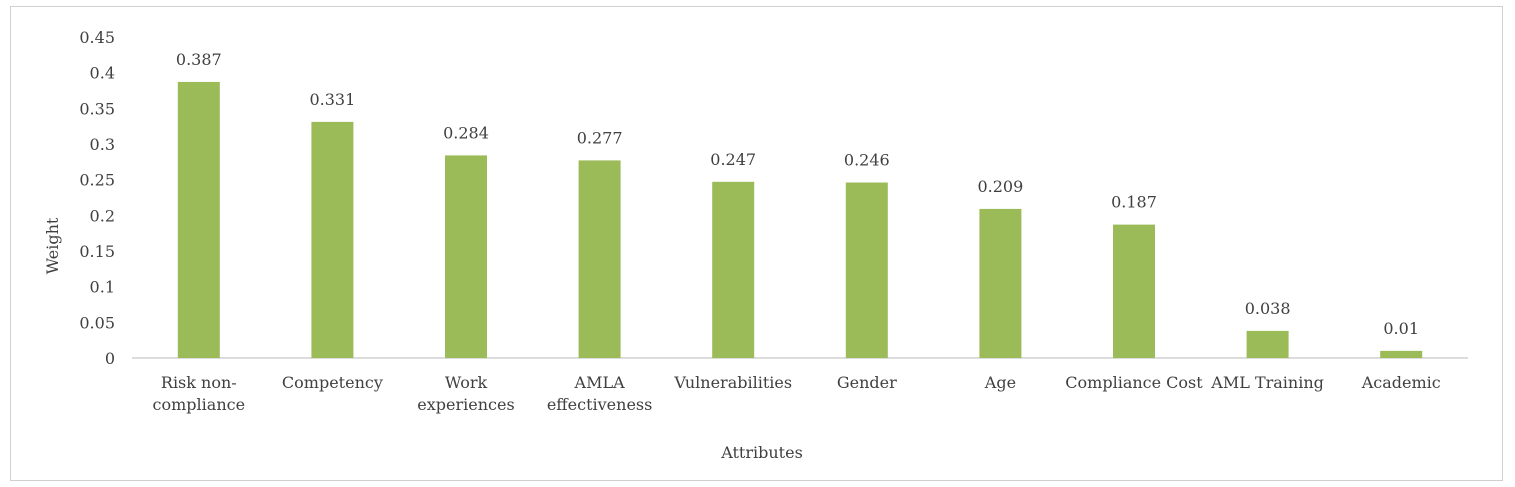 The width and height of the screenshot is (1515, 487). I want to click on data-label: 0.209, so click(1000, 186).